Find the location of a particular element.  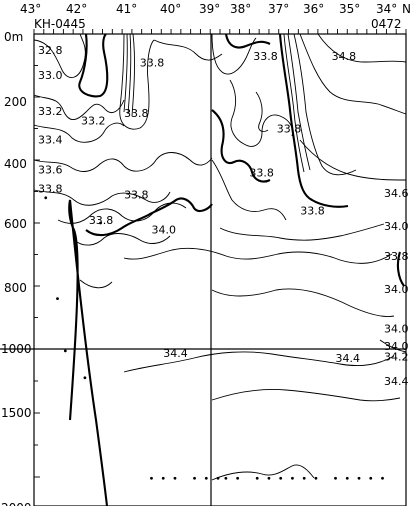

contour-label: 32.8 is located at coordinates (50, 50).